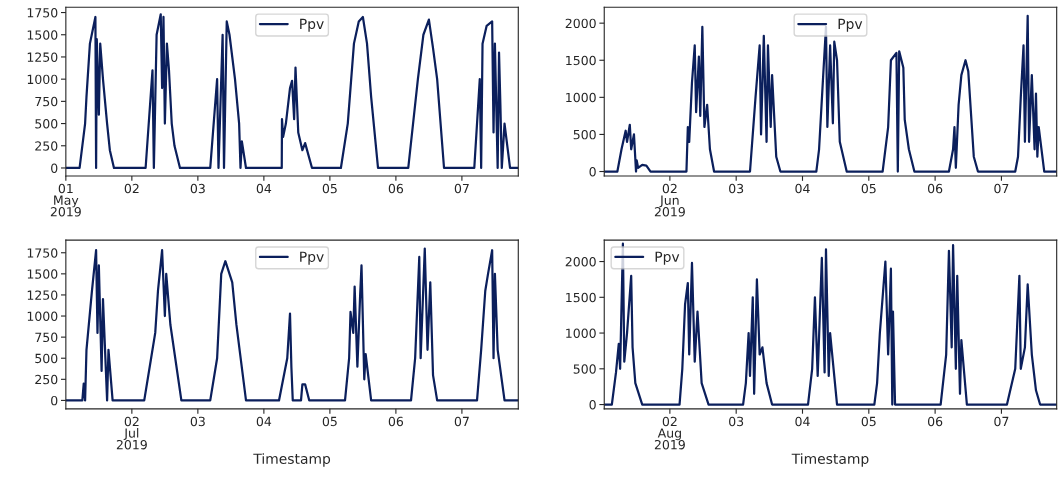 The height and width of the screenshot is (481, 1062). Describe the element at coordinates (131, 188) in the screenshot. I see `x-tick-label: 02` at that location.